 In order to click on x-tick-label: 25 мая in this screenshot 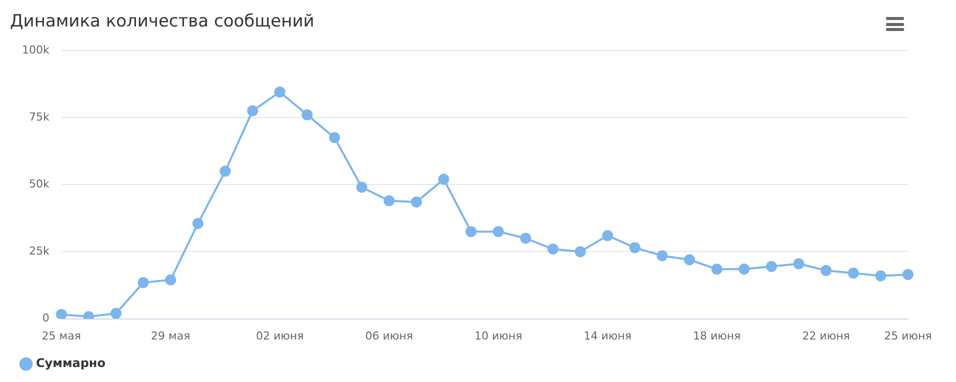, I will do `click(61, 335)`.